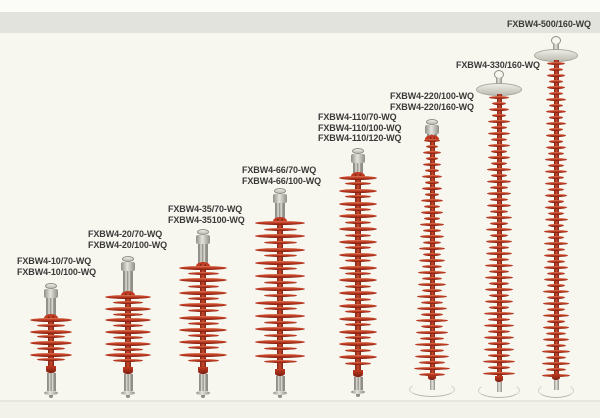 The image size is (600, 418). I want to click on top-stem, so click(51, 309).